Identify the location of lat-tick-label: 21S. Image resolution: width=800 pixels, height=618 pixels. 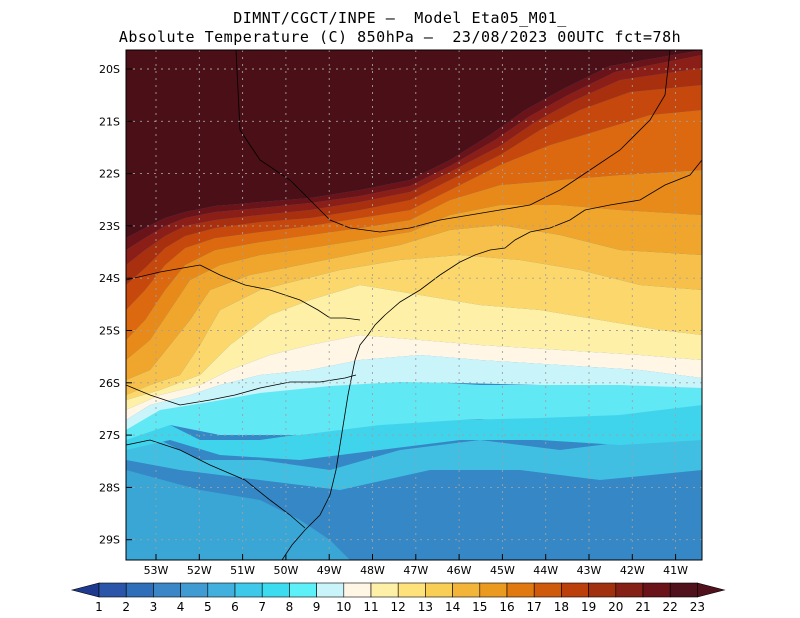
(109, 121).